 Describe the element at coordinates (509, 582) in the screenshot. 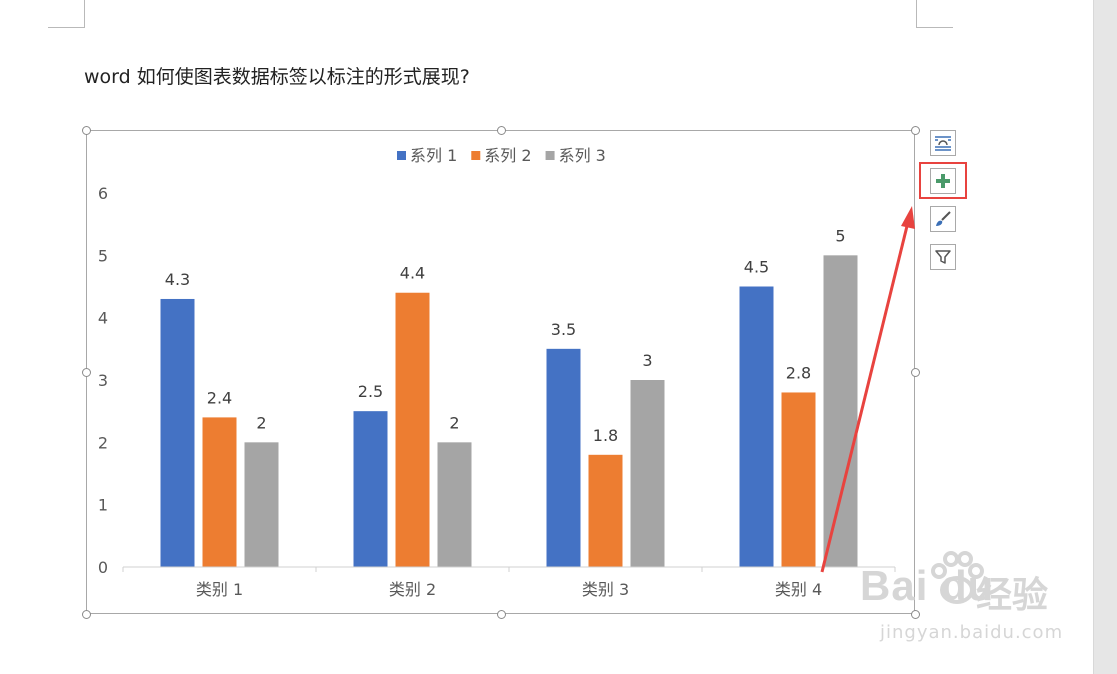

I see `x-axis: 类别 1 类别 2 类别 3 类别 4` at that location.